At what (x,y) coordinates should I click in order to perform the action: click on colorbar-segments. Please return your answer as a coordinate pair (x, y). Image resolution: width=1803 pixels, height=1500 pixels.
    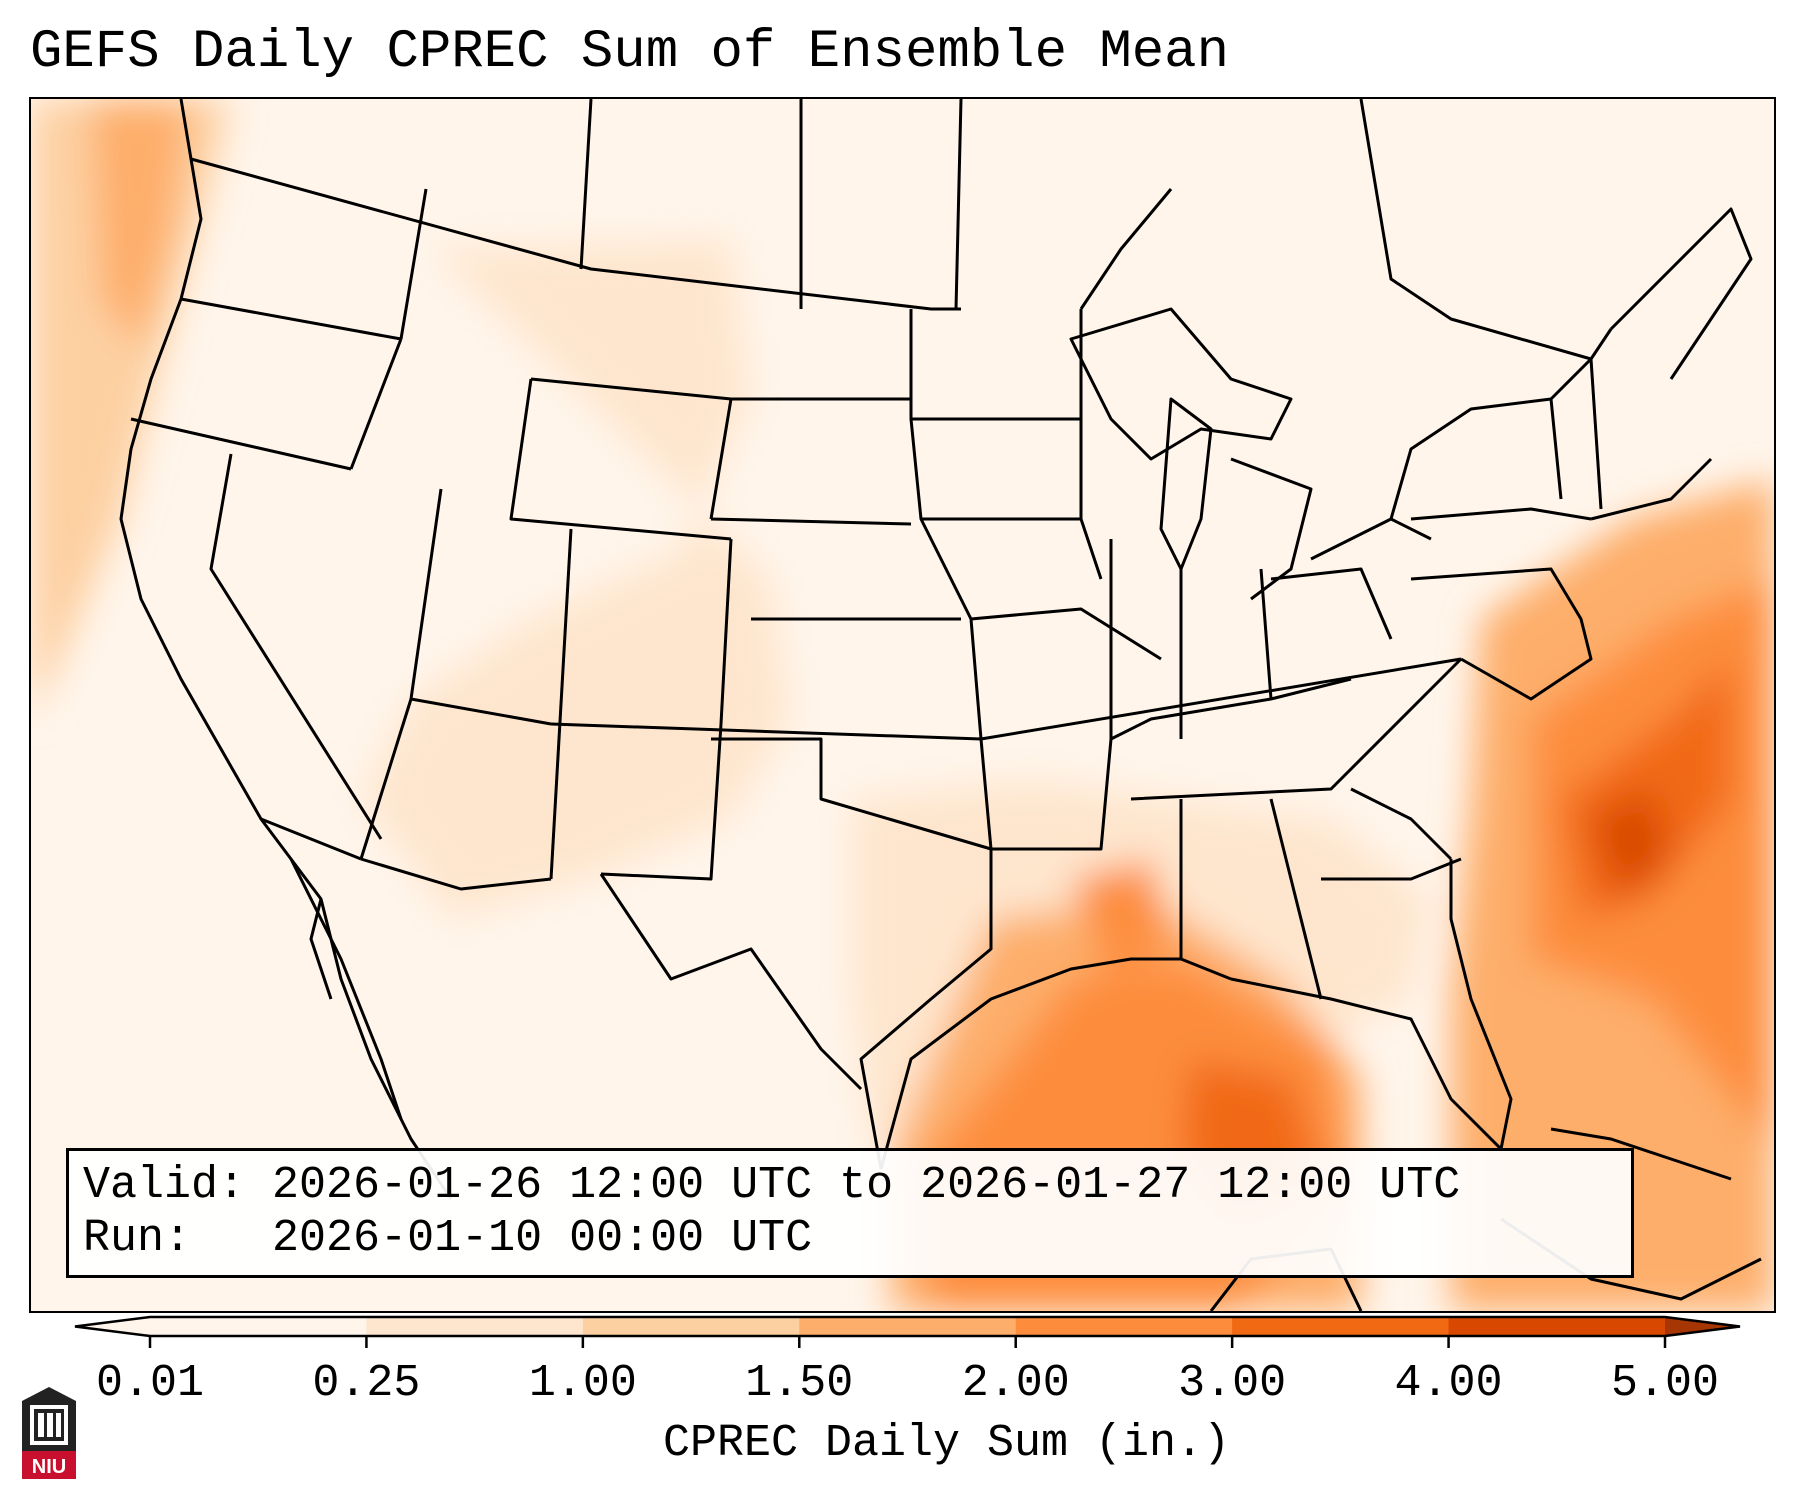
    Looking at the image, I should click on (907, 1326).